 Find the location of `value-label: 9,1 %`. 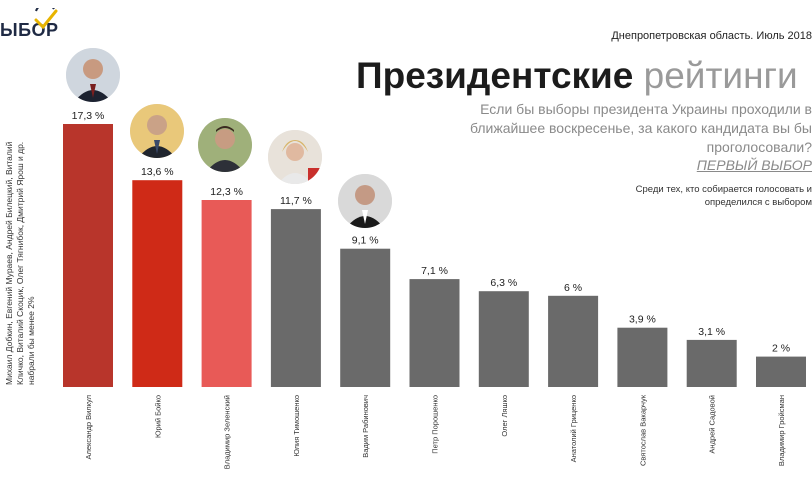

value-label: 9,1 % is located at coordinates (365, 241).